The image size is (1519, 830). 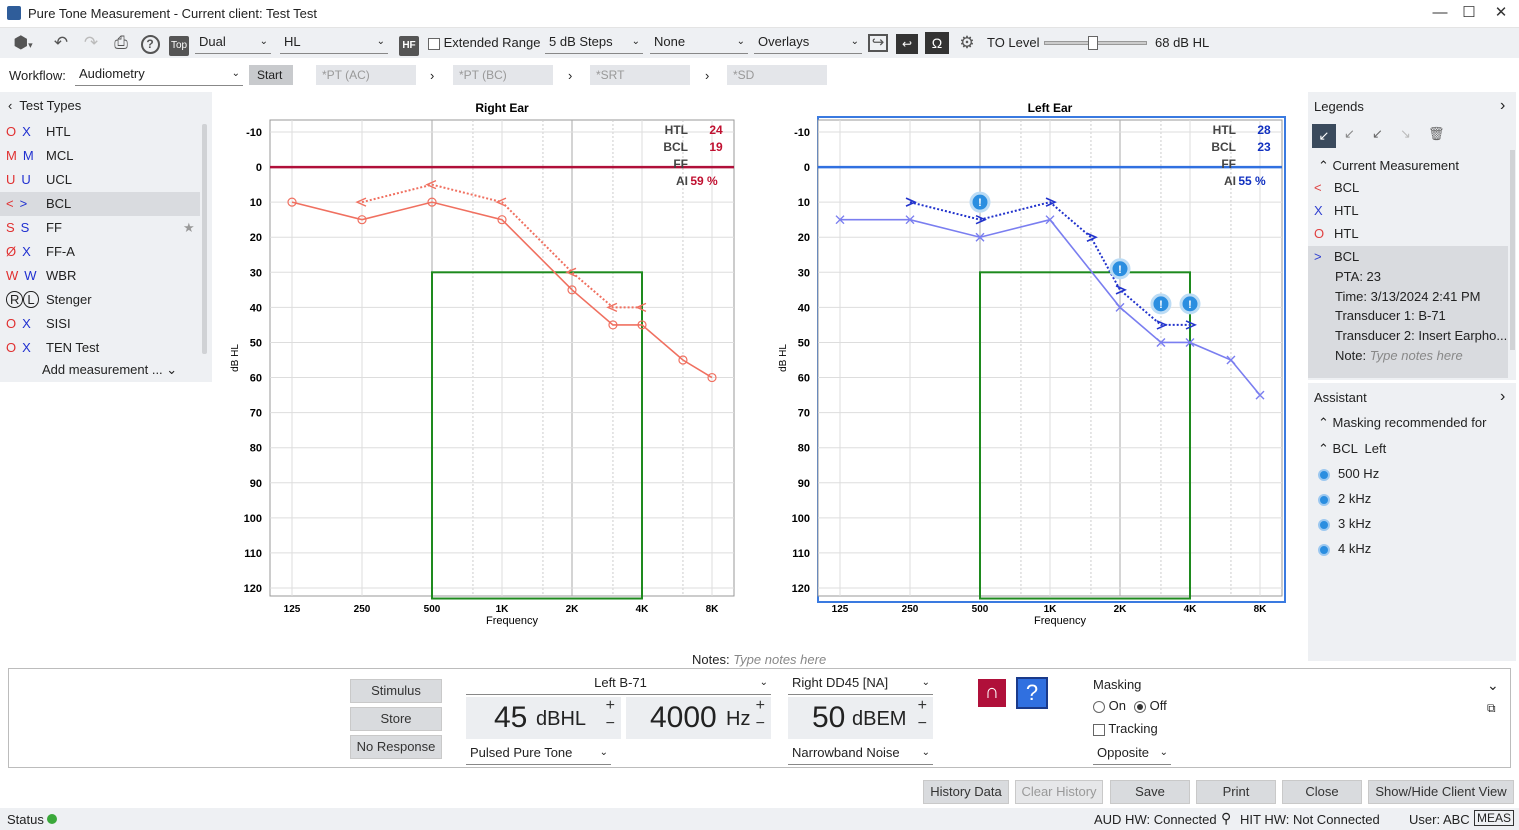 What do you see at coordinates (922, 723) in the screenshot?
I see `masking-decrease-button: −` at bounding box center [922, 723].